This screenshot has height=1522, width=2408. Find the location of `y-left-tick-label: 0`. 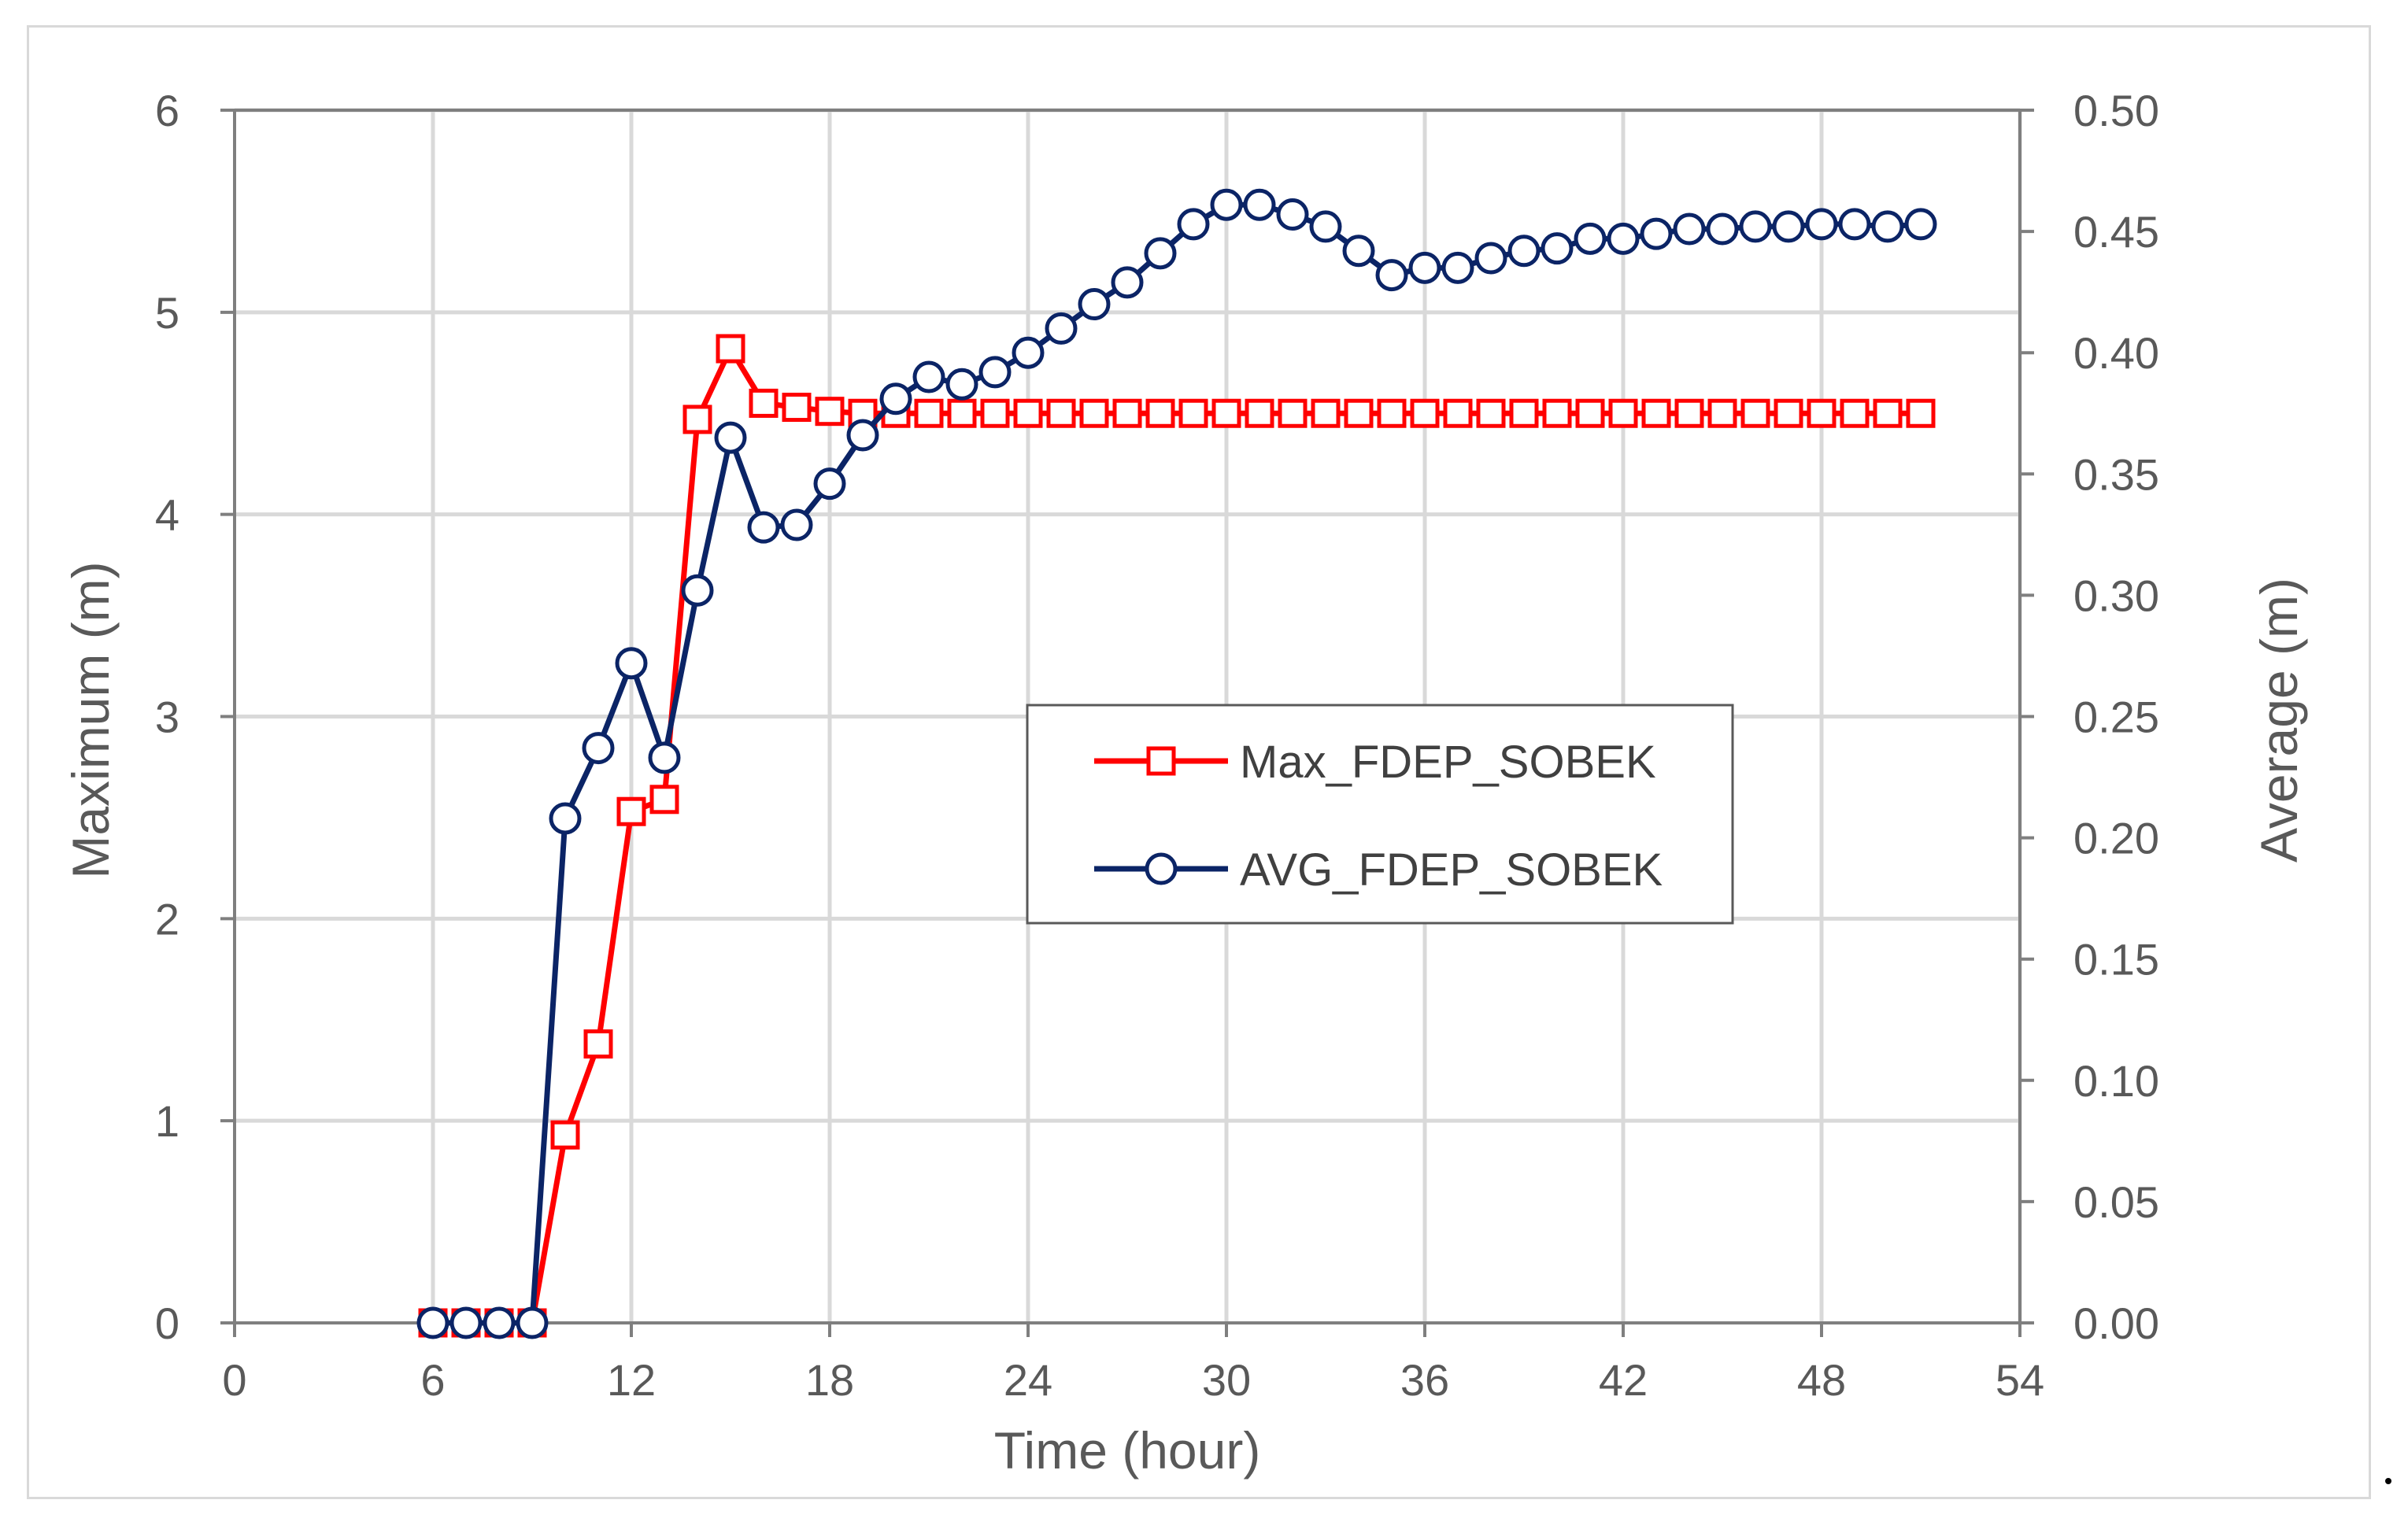

y-left-tick-label: 0 is located at coordinates (167, 1323).